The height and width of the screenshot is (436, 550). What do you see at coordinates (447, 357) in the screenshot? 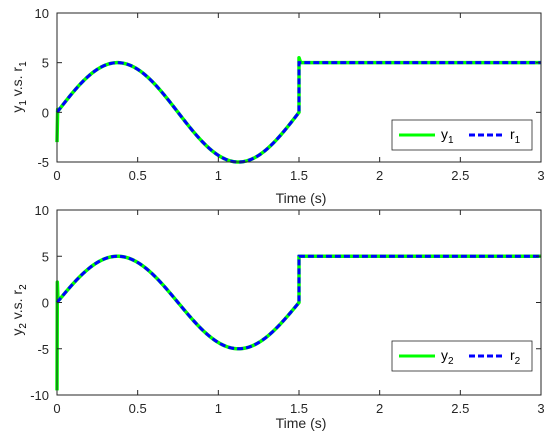
I see `bottom-legend-y-label: y2` at bounding box center [447, 357].